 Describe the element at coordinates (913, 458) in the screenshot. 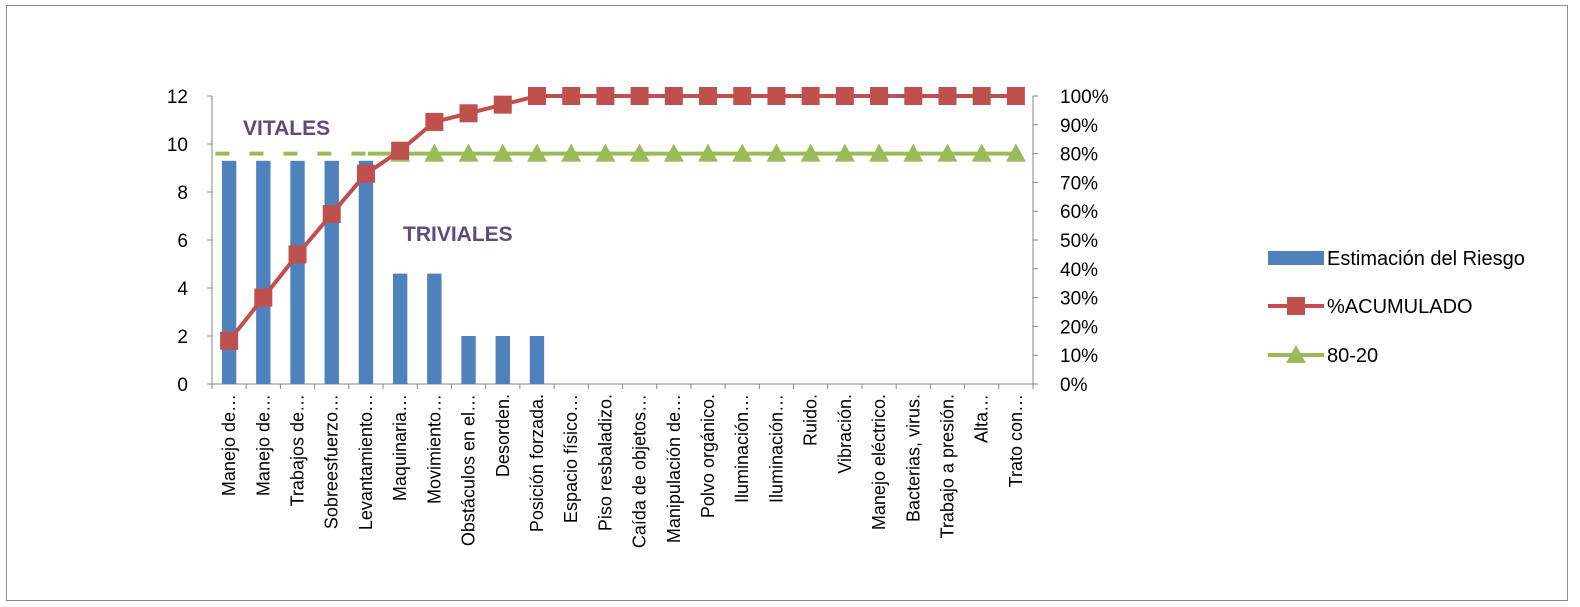

I see `x-category-label: Bacterias, virus.` at that location.